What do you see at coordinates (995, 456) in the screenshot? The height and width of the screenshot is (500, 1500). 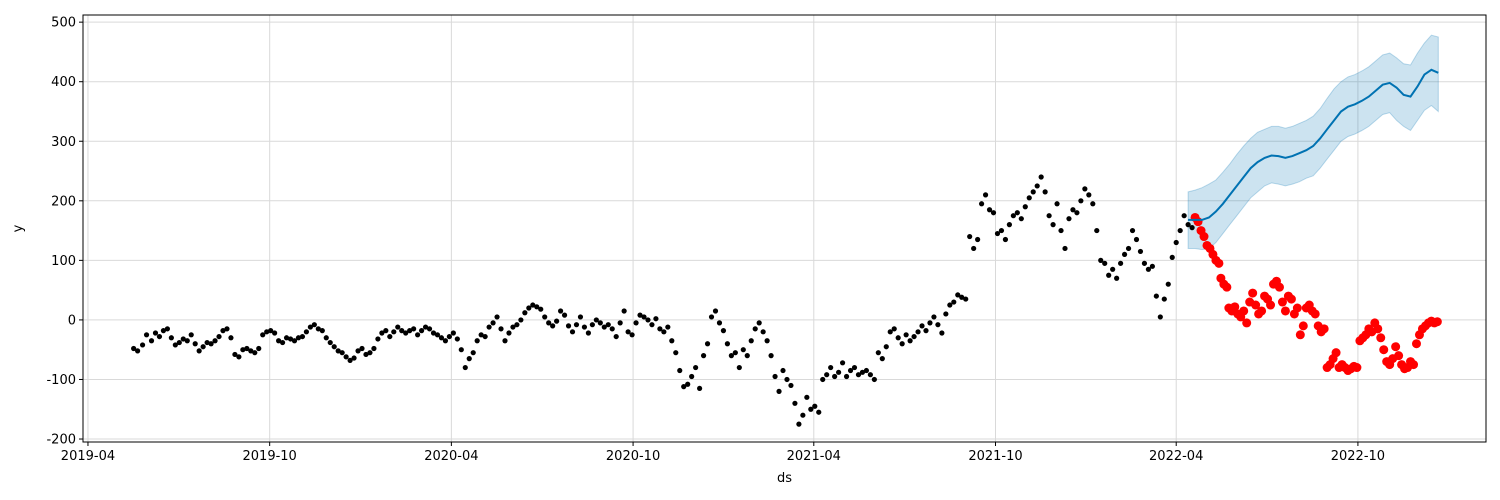 I see `x-tick-label: 2021-10` at bounding box center [995, 456].